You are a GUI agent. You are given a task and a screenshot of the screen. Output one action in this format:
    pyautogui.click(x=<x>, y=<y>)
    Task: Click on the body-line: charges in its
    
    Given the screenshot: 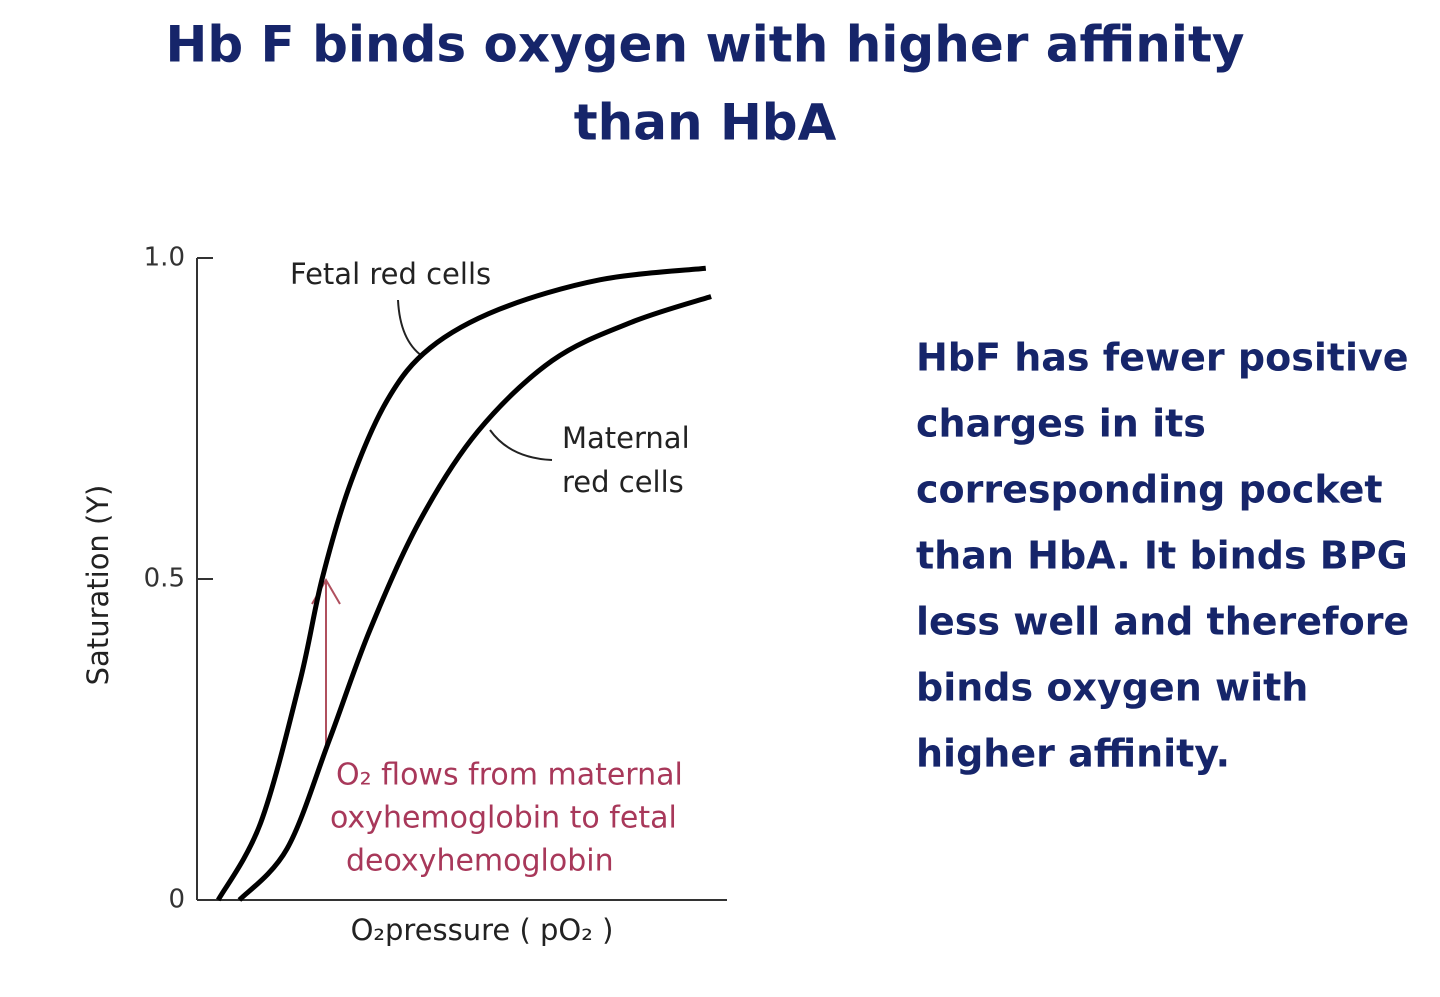 What is the action you would take?
    pyautogui.click(x=1061, y=424)
    